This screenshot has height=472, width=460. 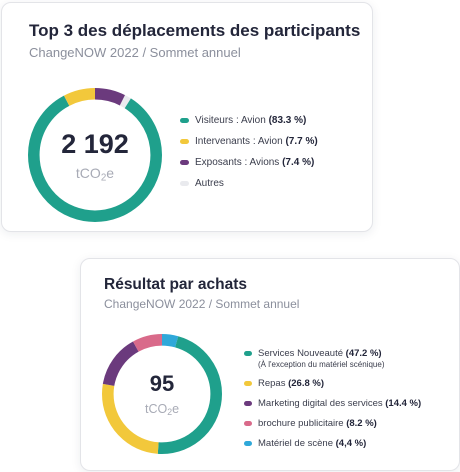 What do you see at coordinates (195, 30) in the screenshot?
I see `card-title: Top 3 des déplacements des participants` at bounding box center [195, 30].